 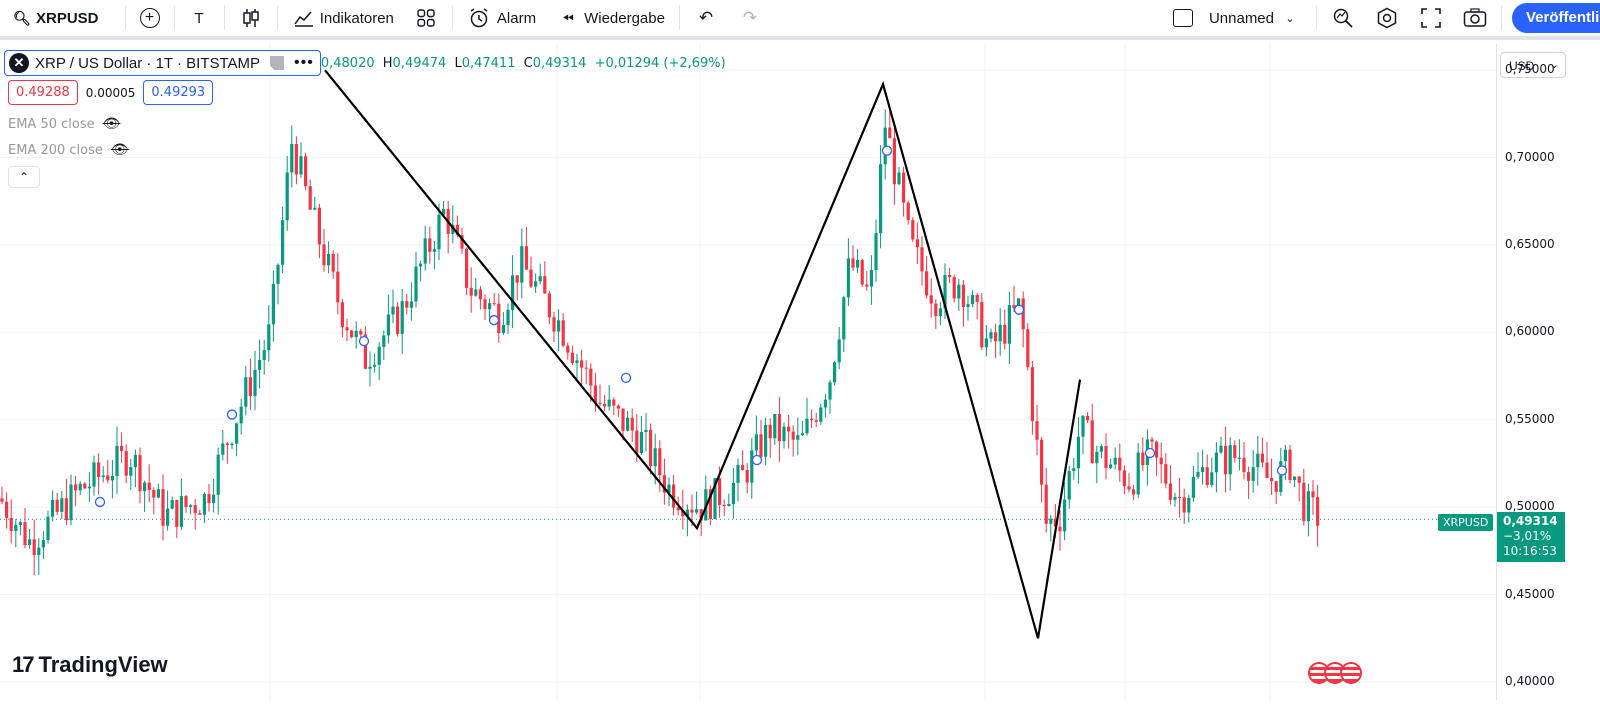 I want to click on undo-button: ↶, so click(x=706, y=19).